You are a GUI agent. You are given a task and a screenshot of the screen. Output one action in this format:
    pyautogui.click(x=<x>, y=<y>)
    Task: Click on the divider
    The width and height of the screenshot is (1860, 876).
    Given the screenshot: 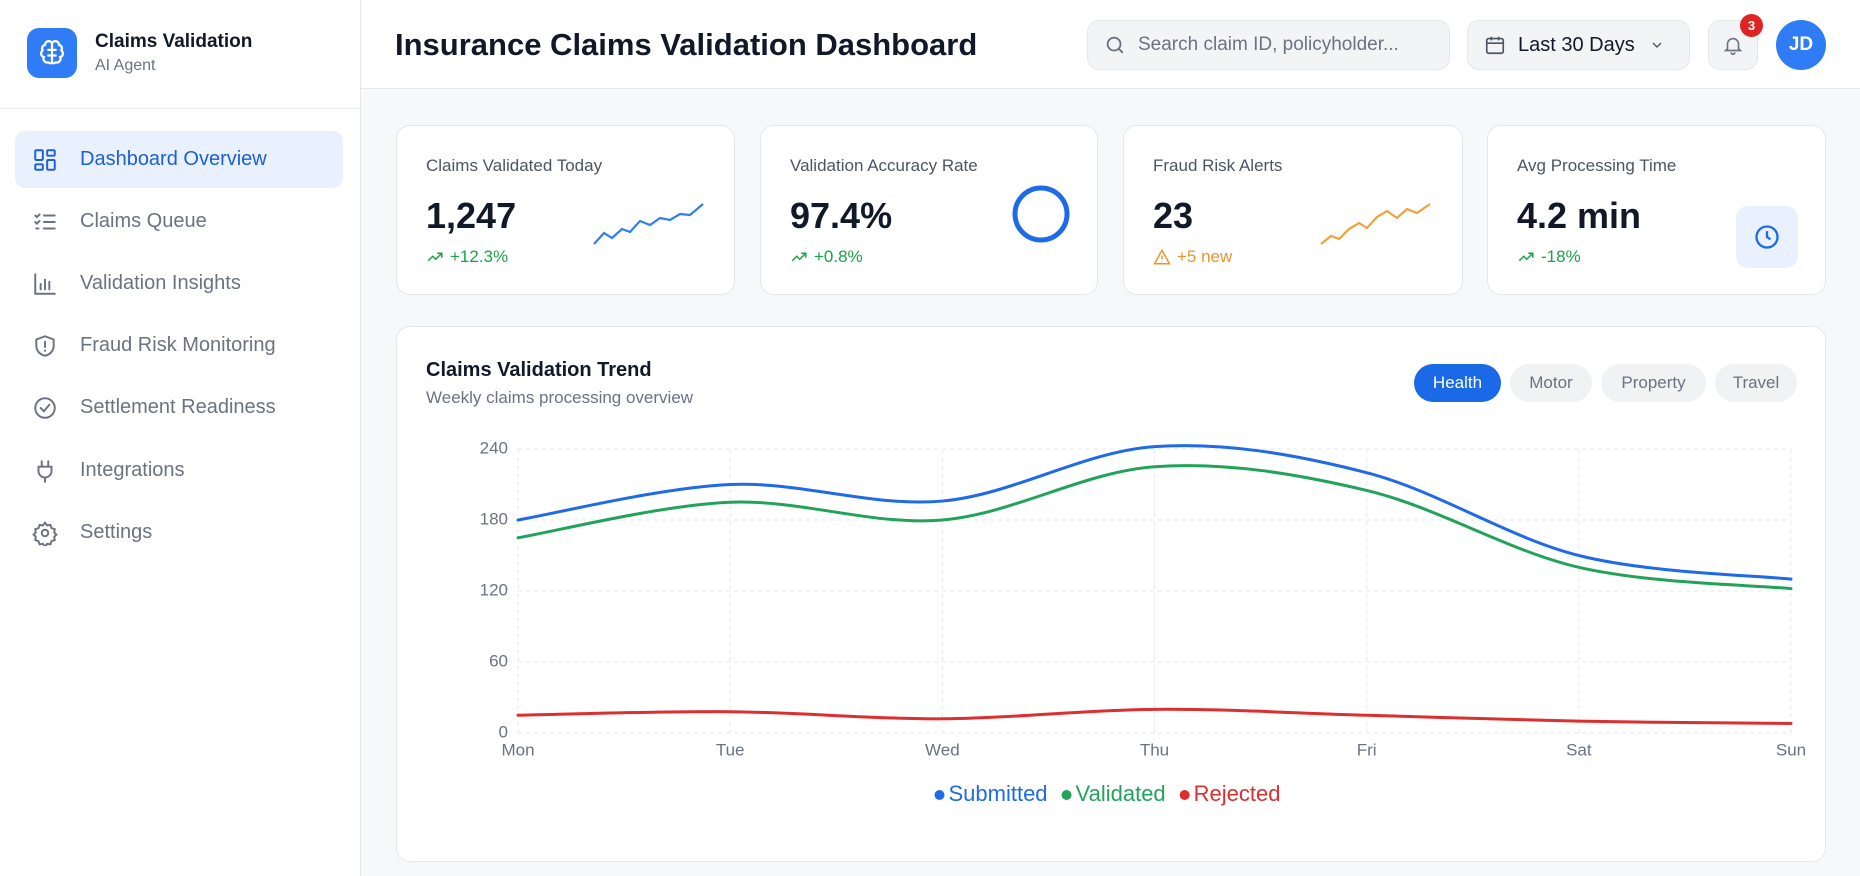 What is the action you would take?
    pyautogui.click(x=180, y=108)
    